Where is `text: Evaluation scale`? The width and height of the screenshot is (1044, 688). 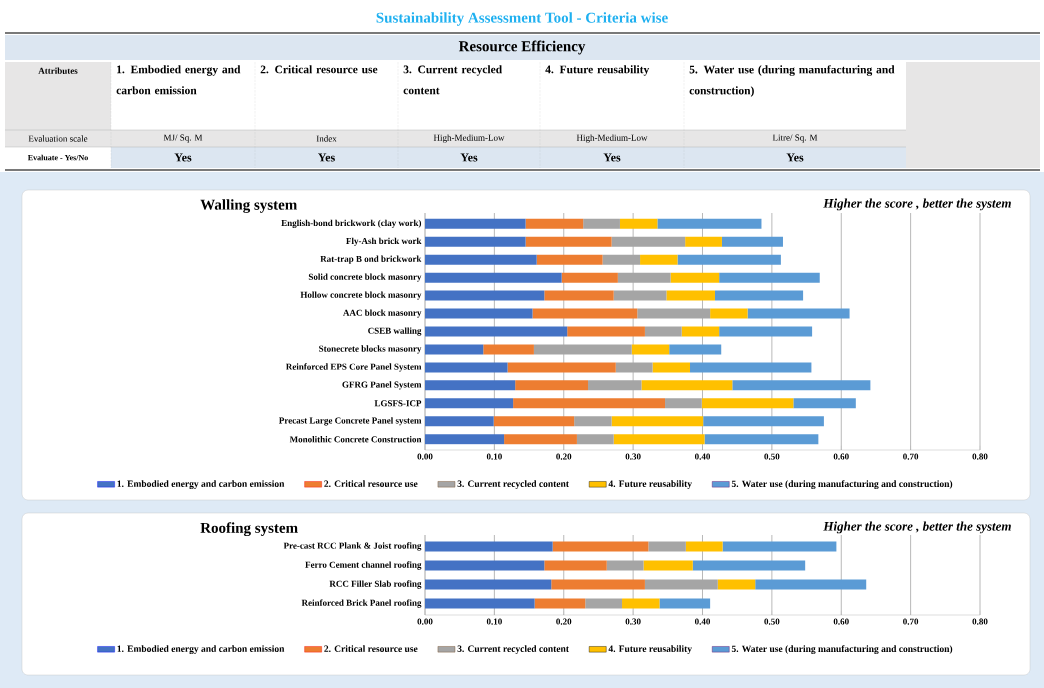 text: Evaluation scale is located at coordinates (58, 138).